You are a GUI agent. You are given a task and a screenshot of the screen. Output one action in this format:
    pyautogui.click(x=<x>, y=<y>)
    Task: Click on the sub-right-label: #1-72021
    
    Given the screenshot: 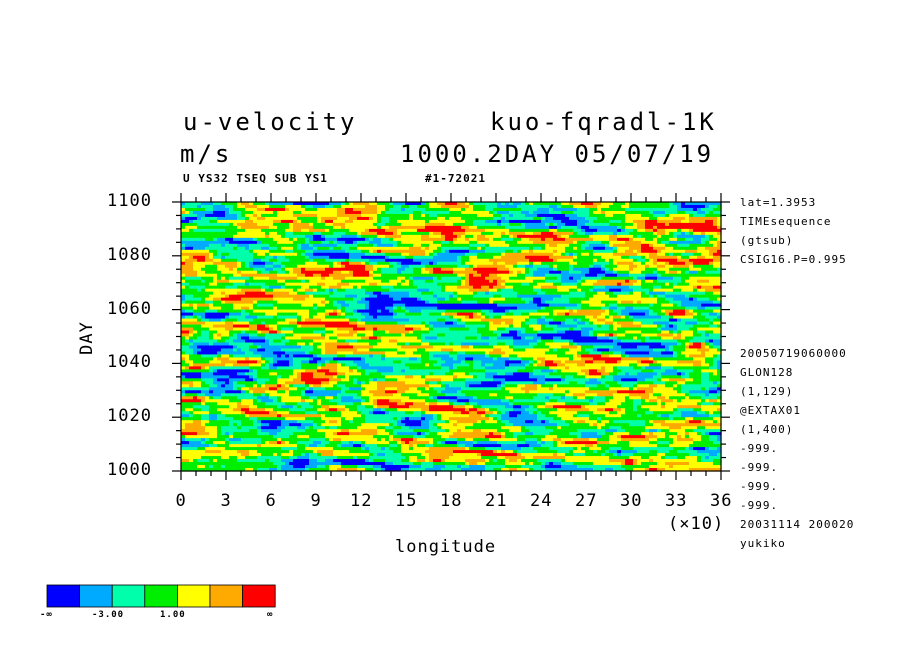 What is the action you would take?
    pyautogui.click(x=455, y=178)
    